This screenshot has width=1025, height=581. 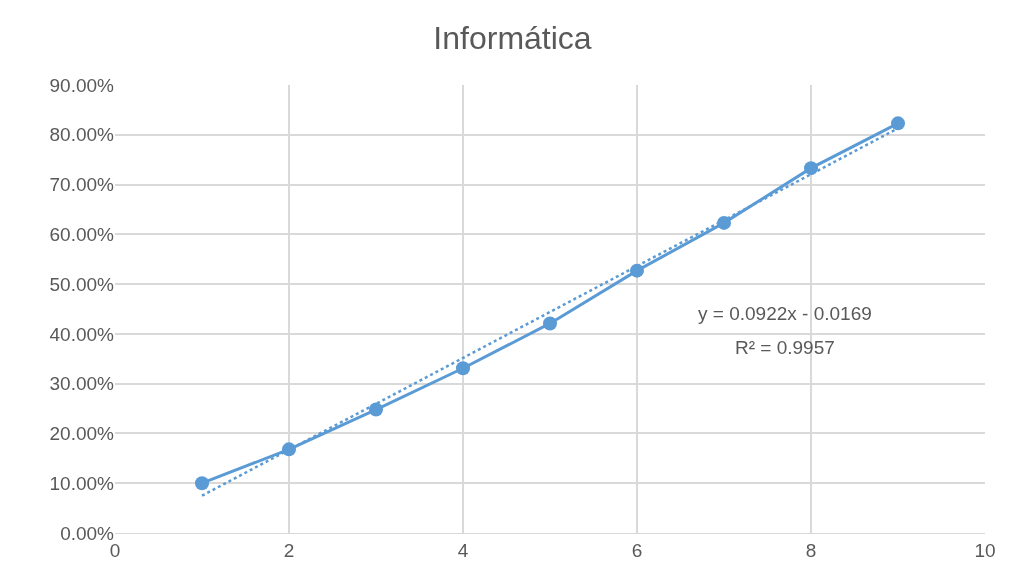 I want to click on y-tick-label: 20.00%, so click(x=82, y=434).